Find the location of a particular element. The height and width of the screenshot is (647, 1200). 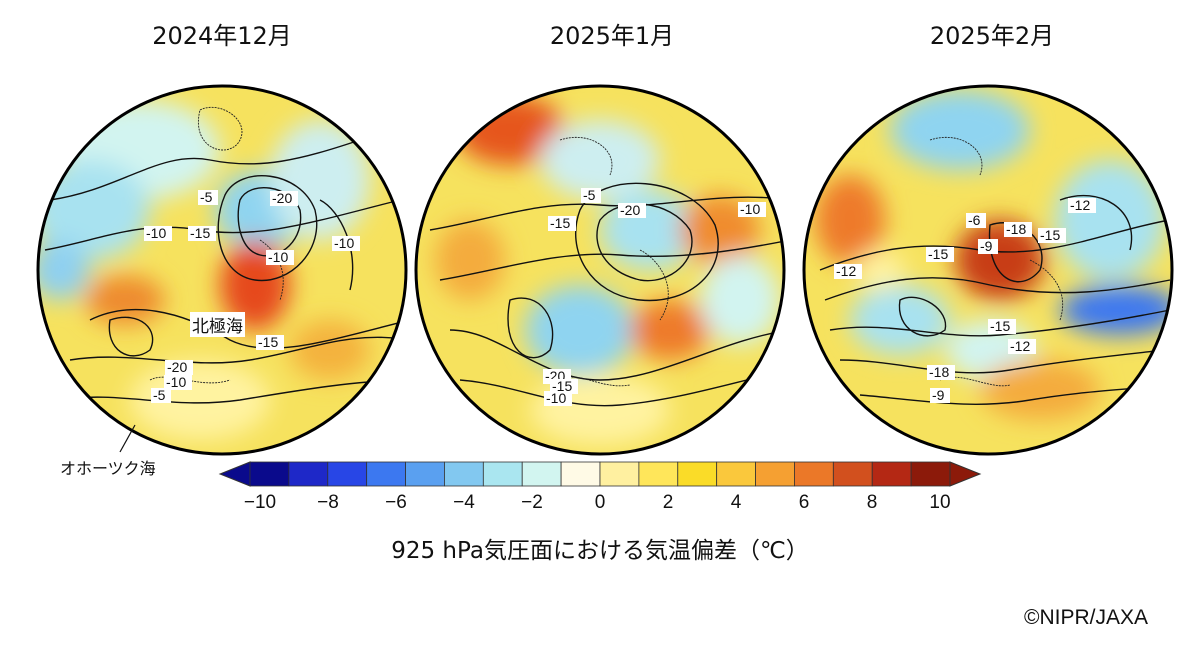

svg-text: -6 is located at coordinates (974, 220).